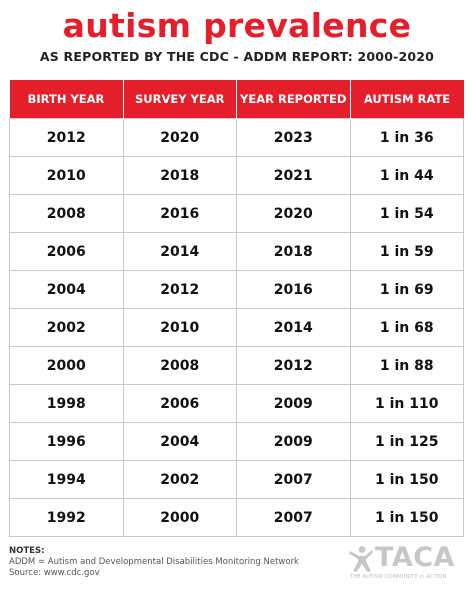 Image resolution: width=474 pixels, height=590 pixels. What do you see at coordinates (293, 137) in the screenshot?
I see `cell-year-reported: 2023` at bounding box center [293, 137].